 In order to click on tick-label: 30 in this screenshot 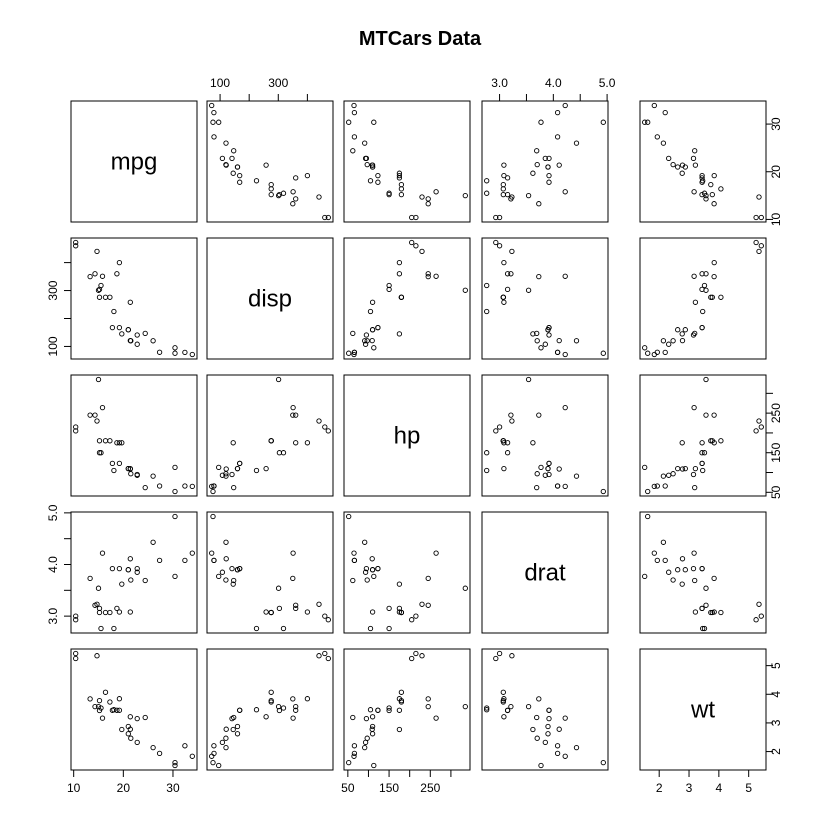, I will do `click(776, 124)`.